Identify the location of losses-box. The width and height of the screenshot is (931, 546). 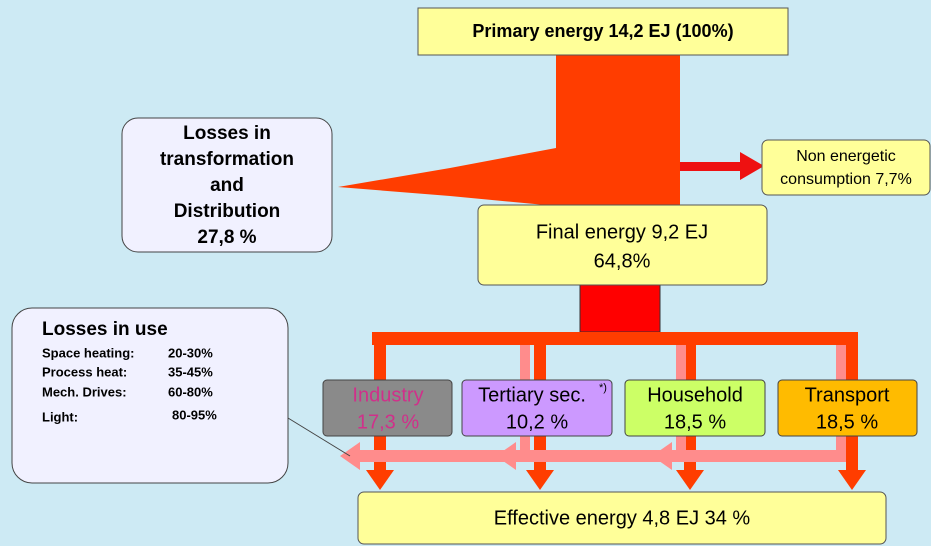
(227, 185).